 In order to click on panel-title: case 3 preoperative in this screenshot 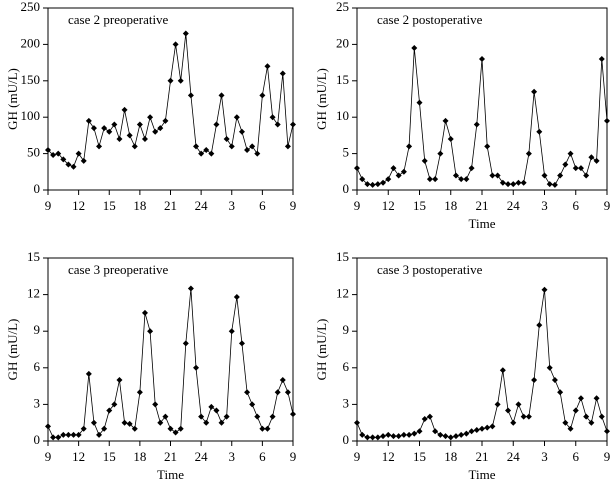, I will do `click(118, 269)`.